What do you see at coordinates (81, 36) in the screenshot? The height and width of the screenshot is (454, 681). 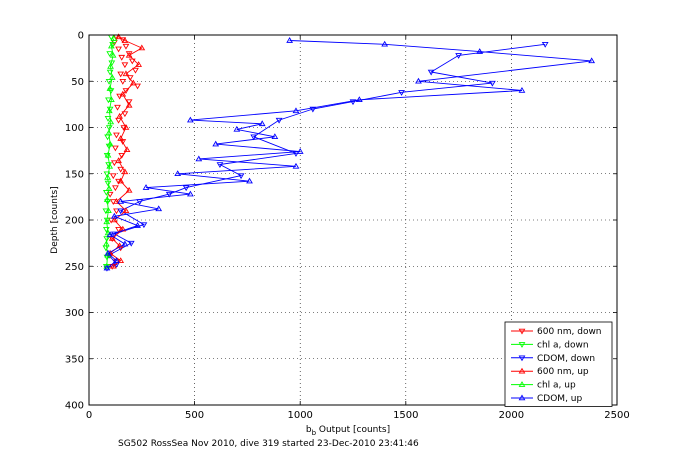 I see `y-tick-label: 0` at bounding box center [81, 36].